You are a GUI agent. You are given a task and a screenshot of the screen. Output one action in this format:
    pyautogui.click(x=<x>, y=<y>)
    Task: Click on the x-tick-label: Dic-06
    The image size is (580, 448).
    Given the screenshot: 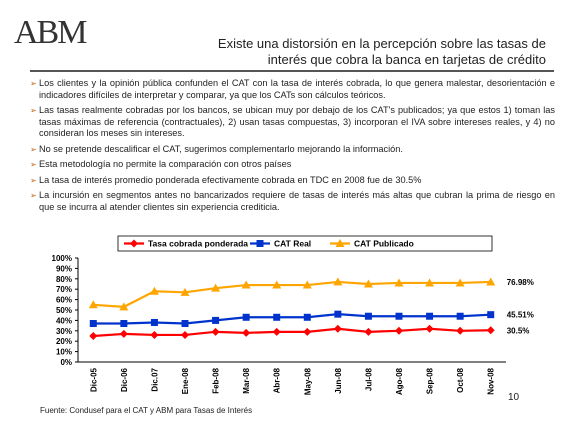 What is the action you would take?
    pyautogui.click(x=124, y=379)
    